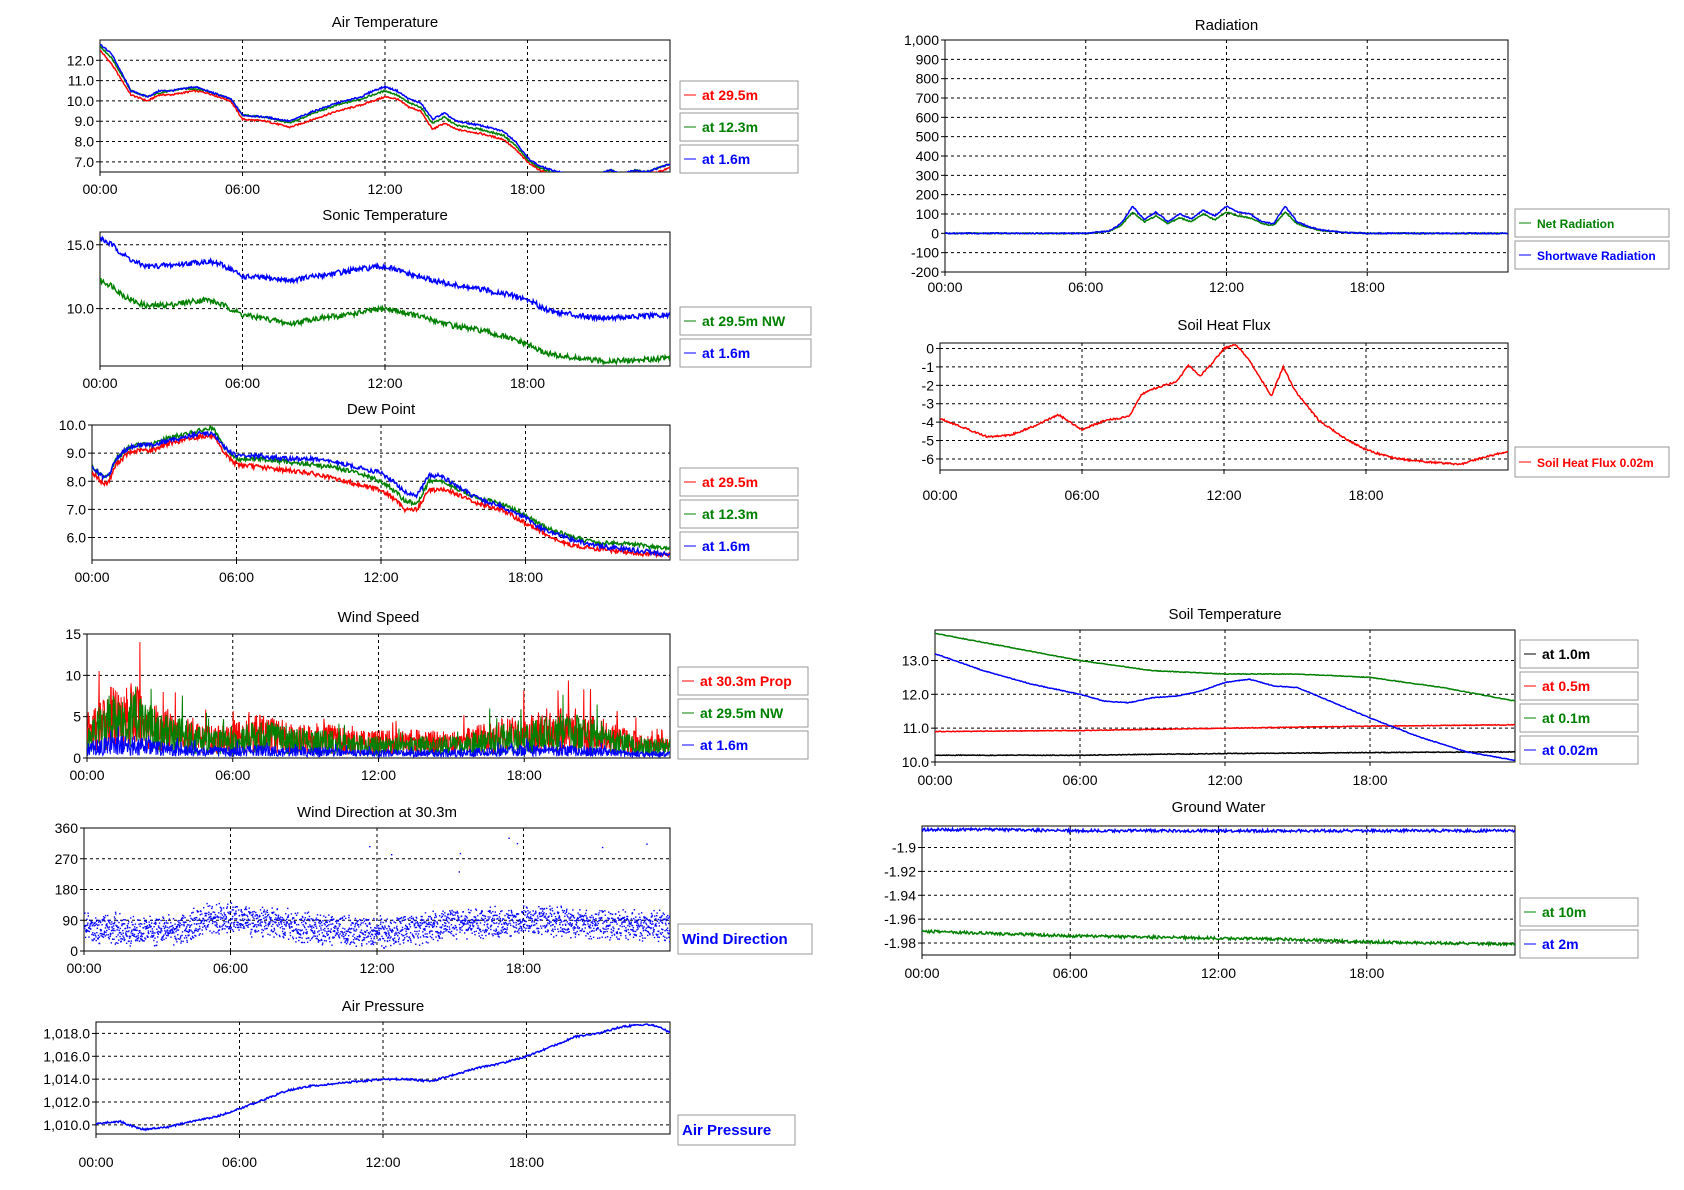  I want to click on air-temperature-legend-box, so click(739, 127).